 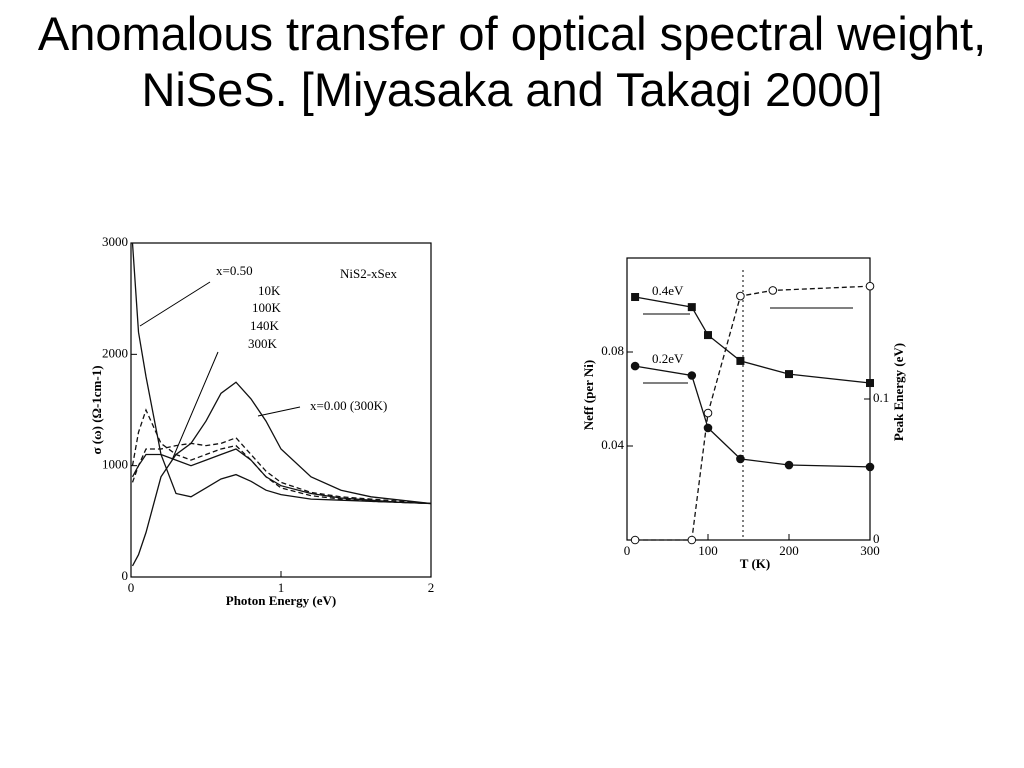 What do you see at coordinates (876, 538) in the screenshot?
I see `y2-tick-label: 0` at bounding box center [876, 538].